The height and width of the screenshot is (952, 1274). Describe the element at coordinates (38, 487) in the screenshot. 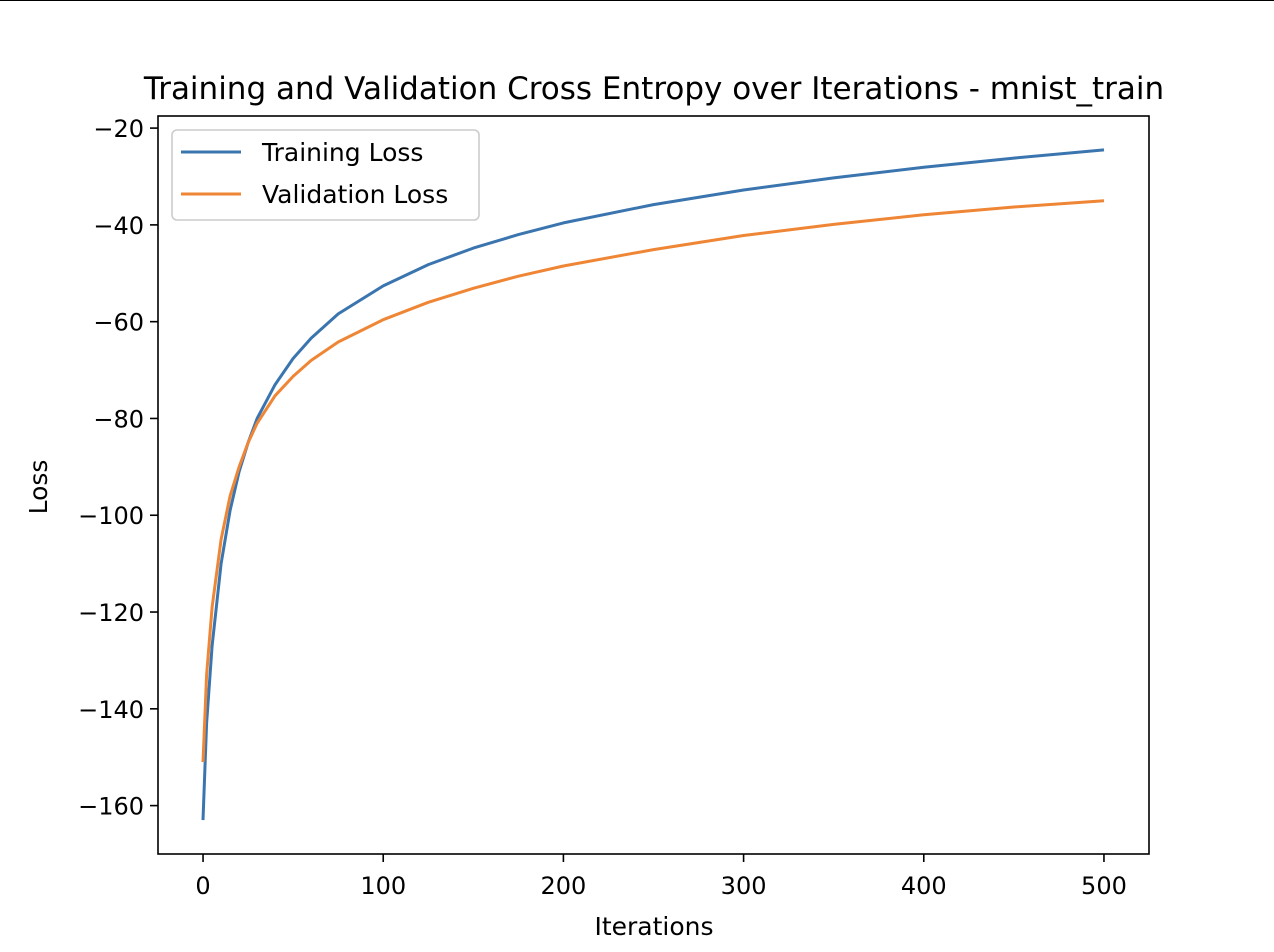

I see `y-axis-label: Loss` at that location.